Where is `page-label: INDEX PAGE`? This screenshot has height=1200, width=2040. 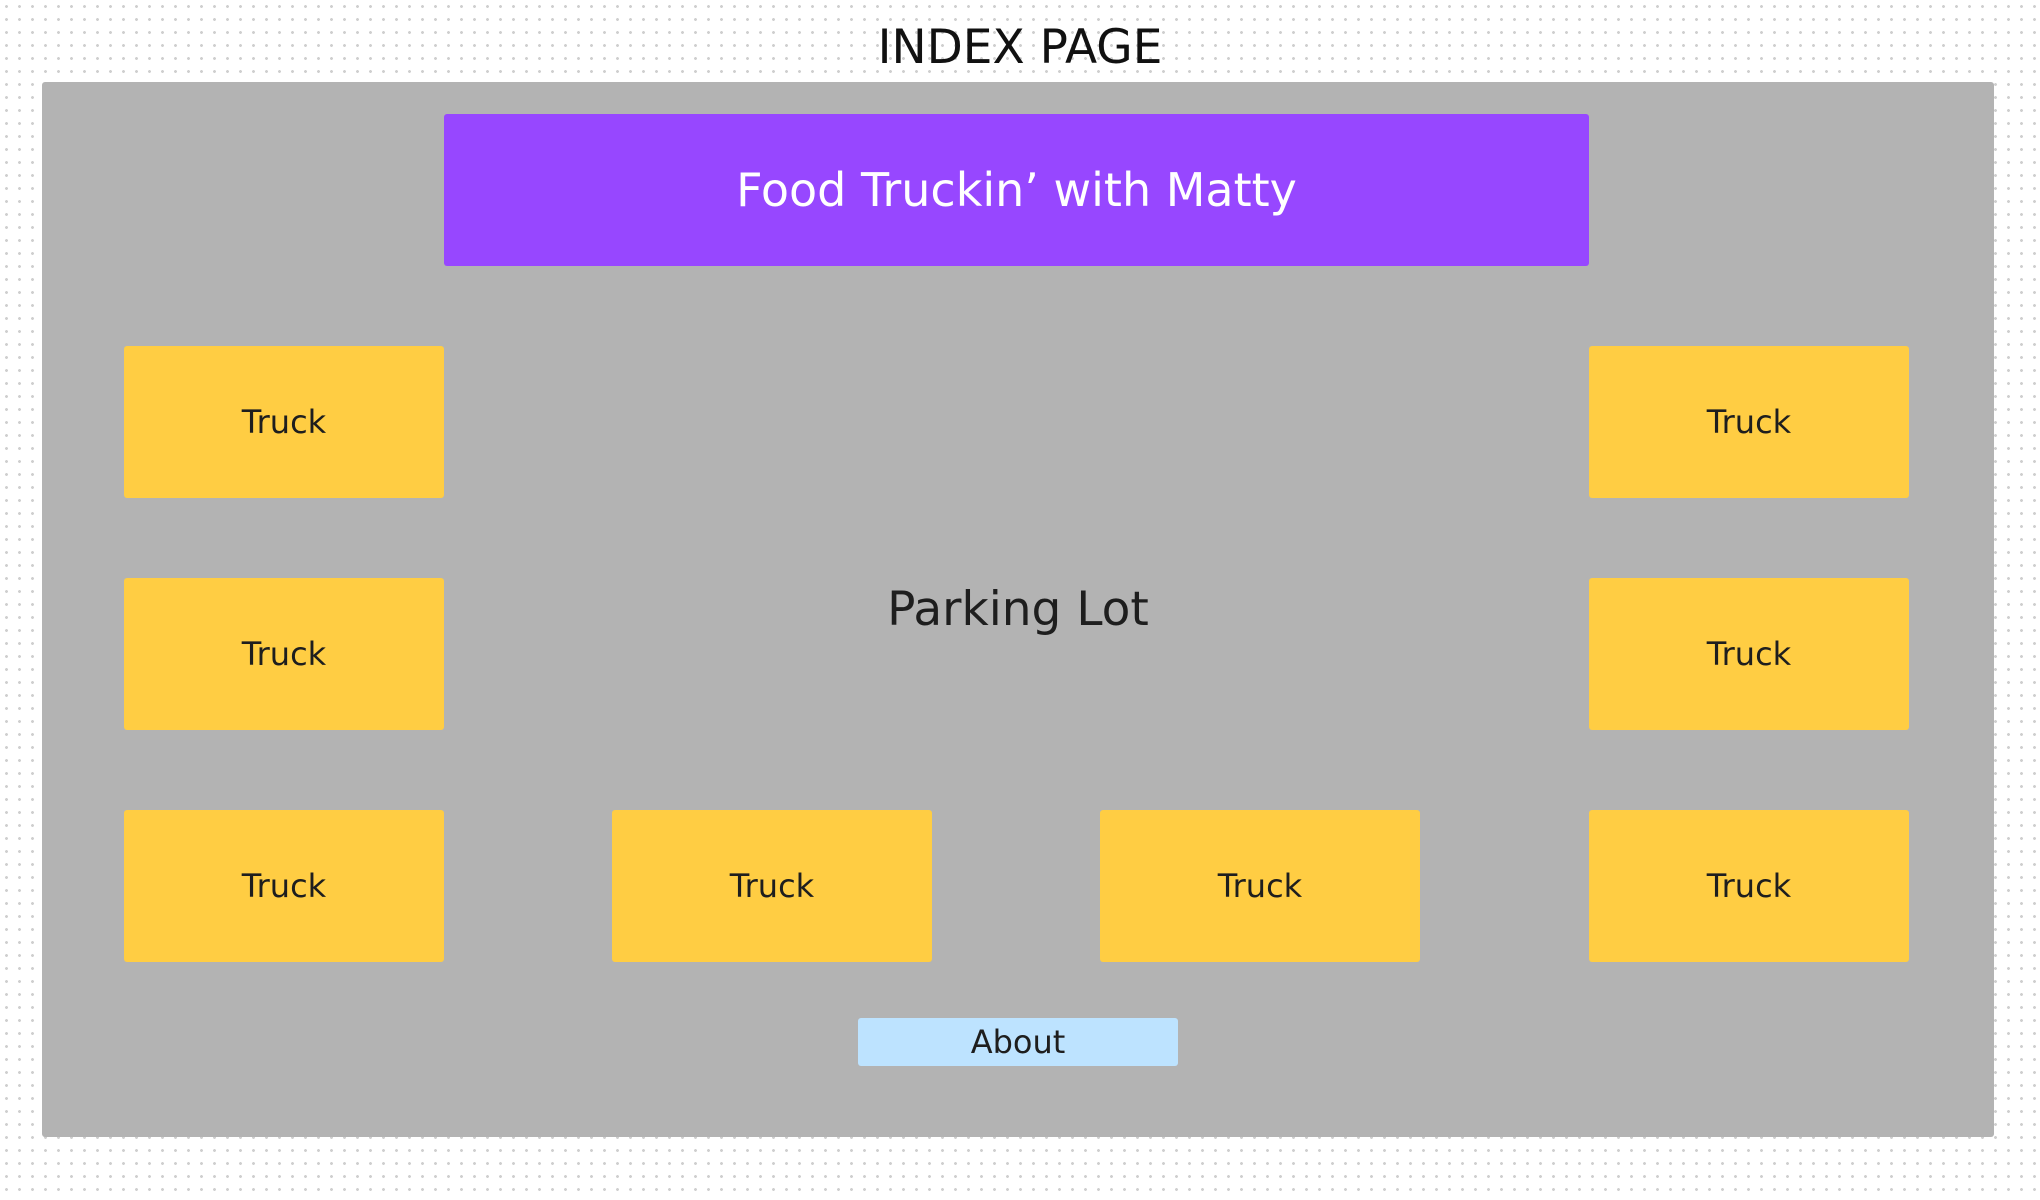 page-label: INDEX PAGE is located at coordinates (1020, 47).